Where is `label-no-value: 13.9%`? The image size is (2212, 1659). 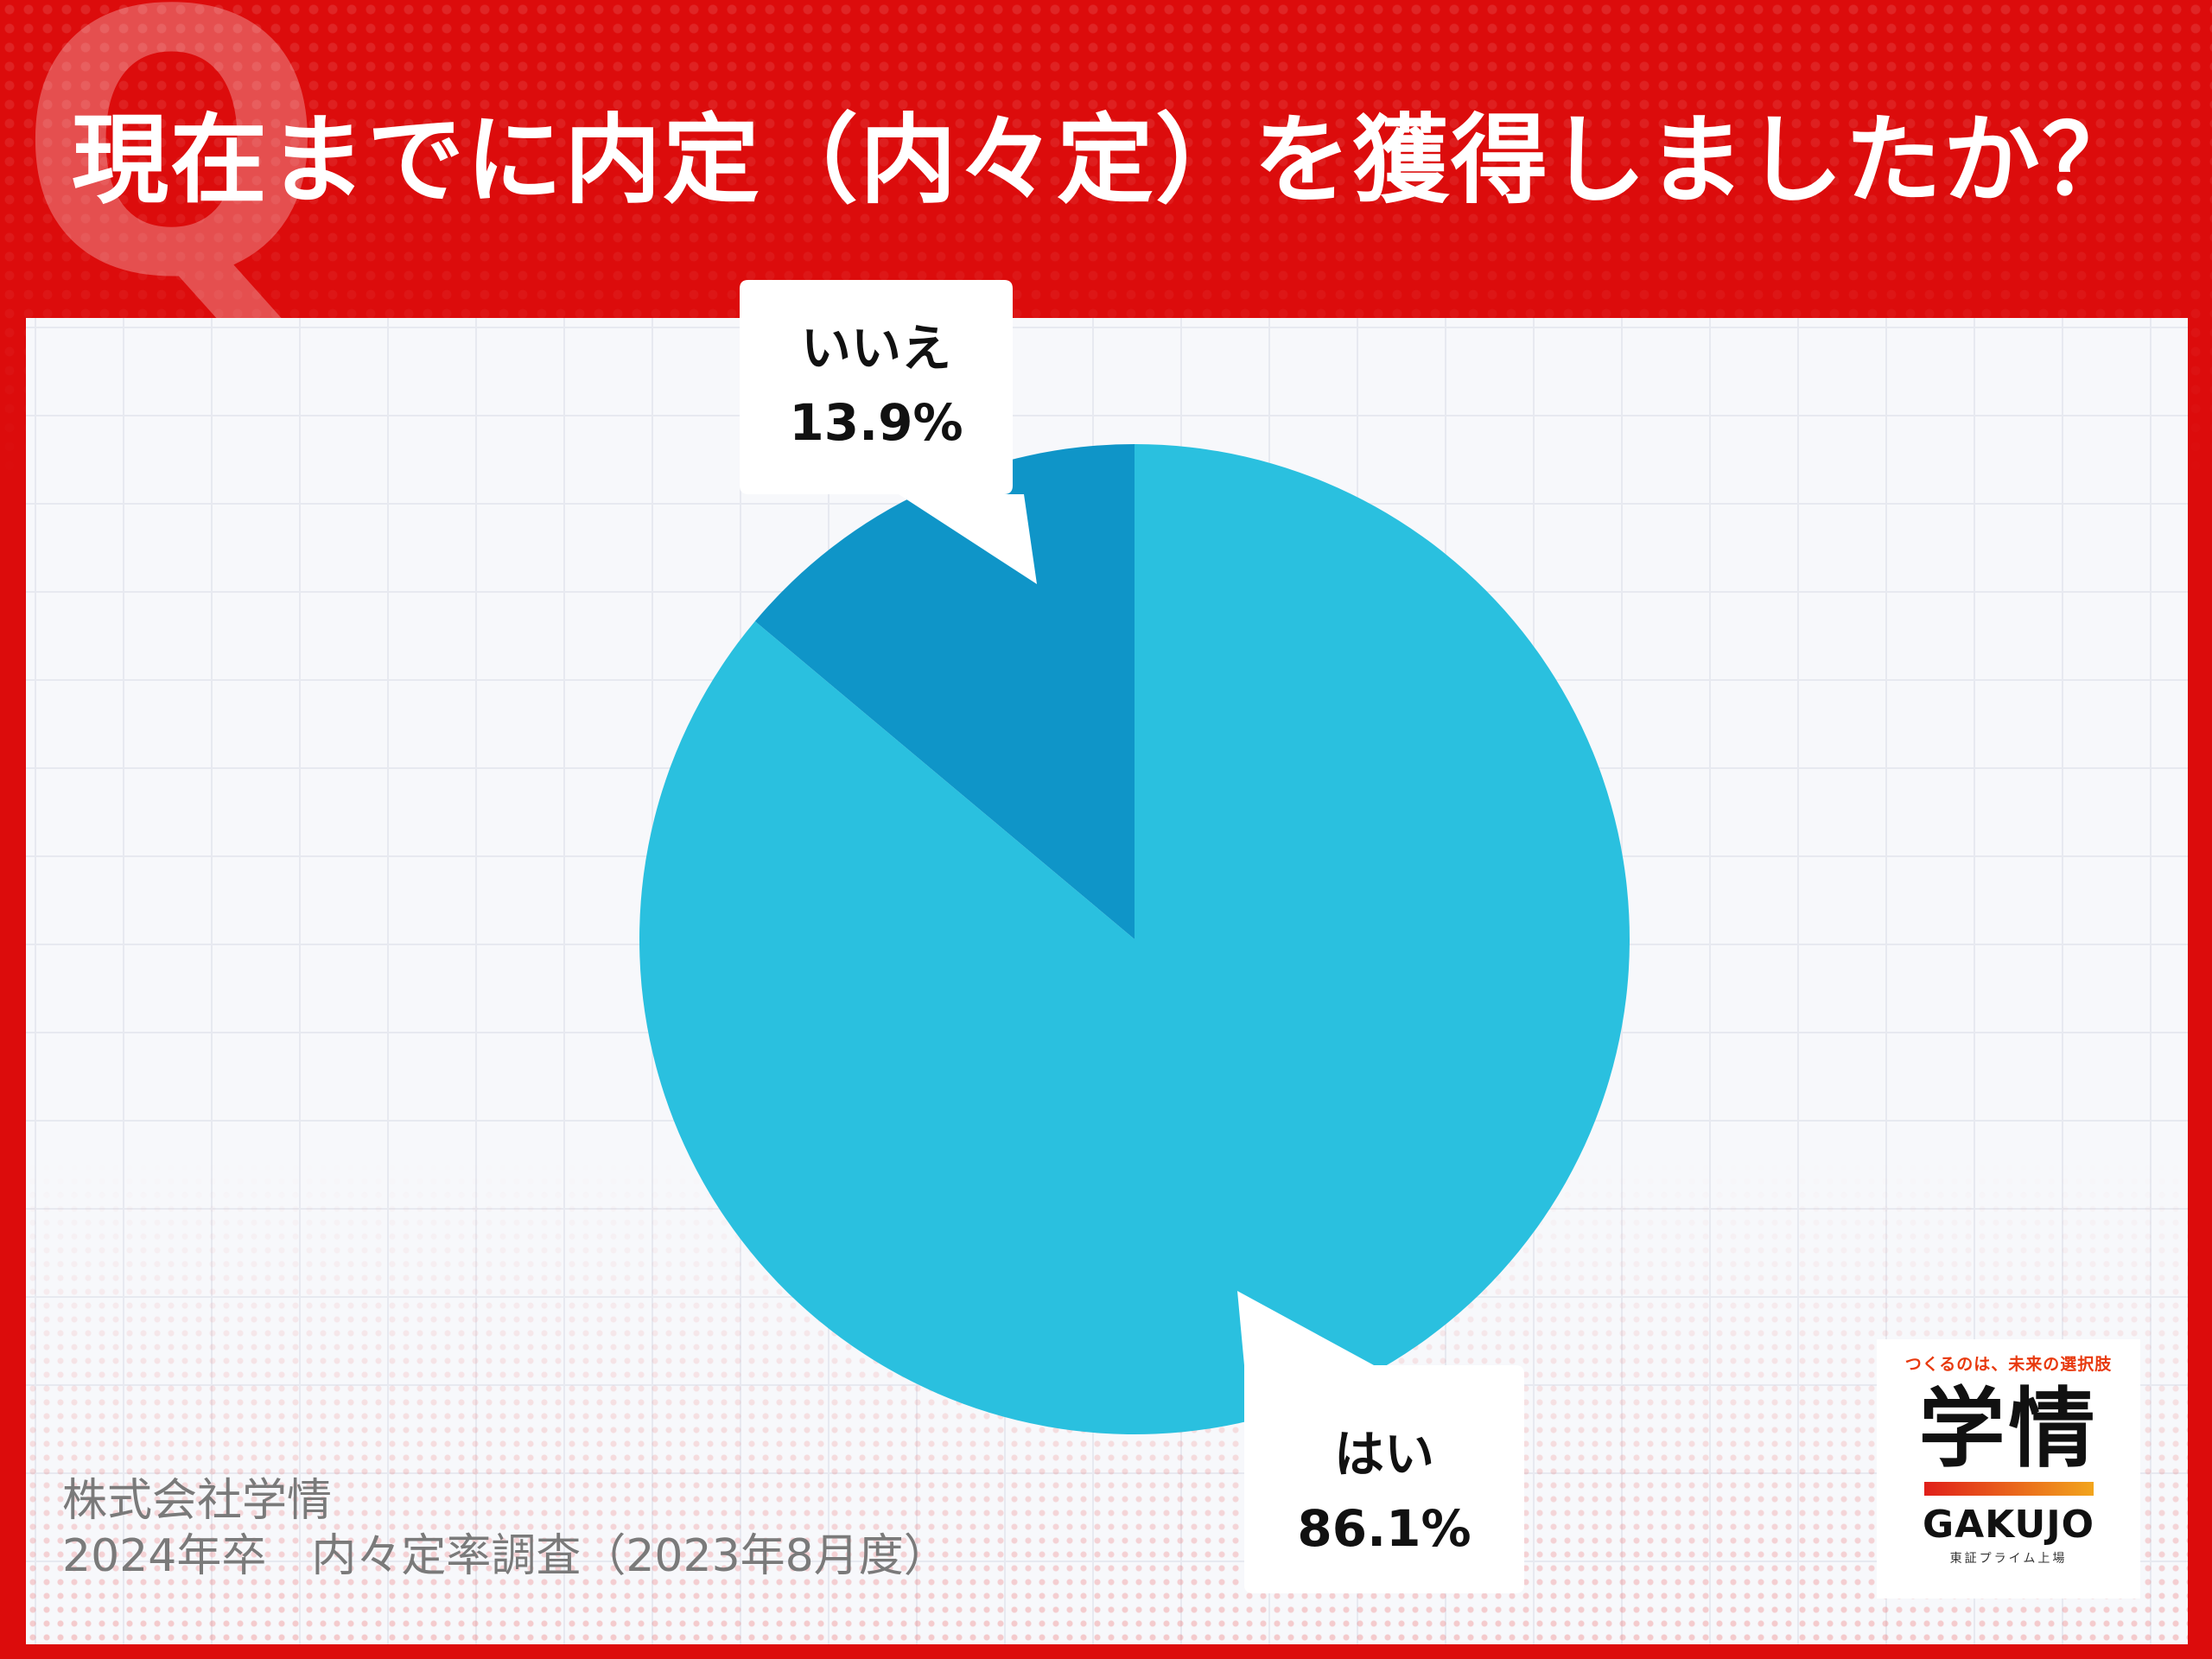
label-no-value: 13.9% is located at coordinates (876, 422).